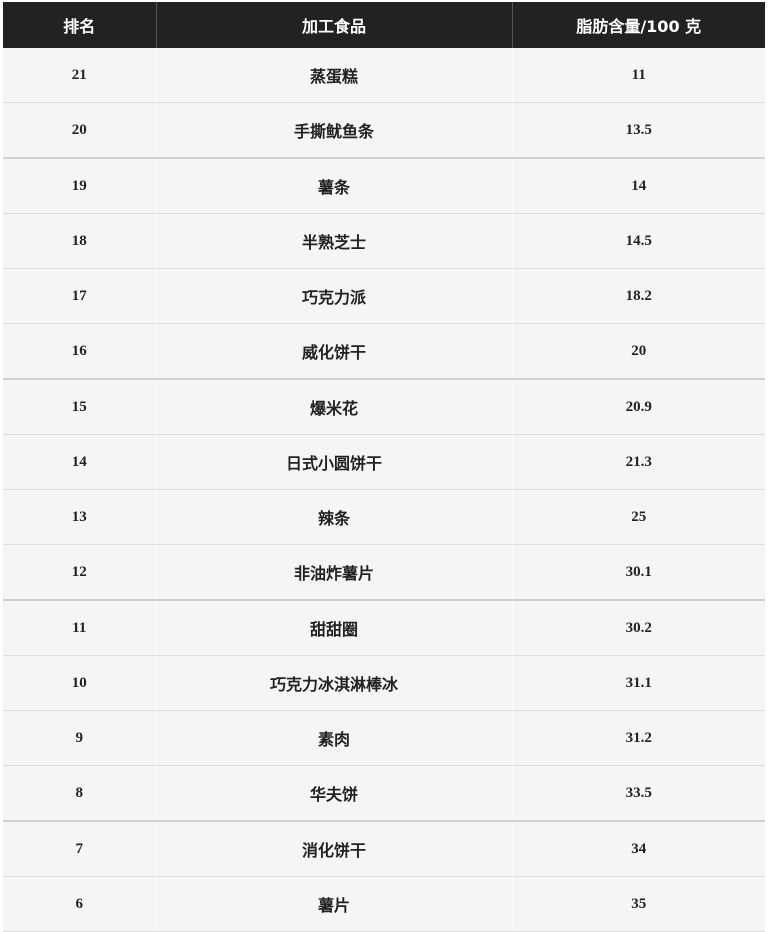 The height and width of the screenshot is (932, 774). What do you see at coordinates (79, 738) in the screenshot?
I see `rank-cell: 9` at bounding box center [79, 738].